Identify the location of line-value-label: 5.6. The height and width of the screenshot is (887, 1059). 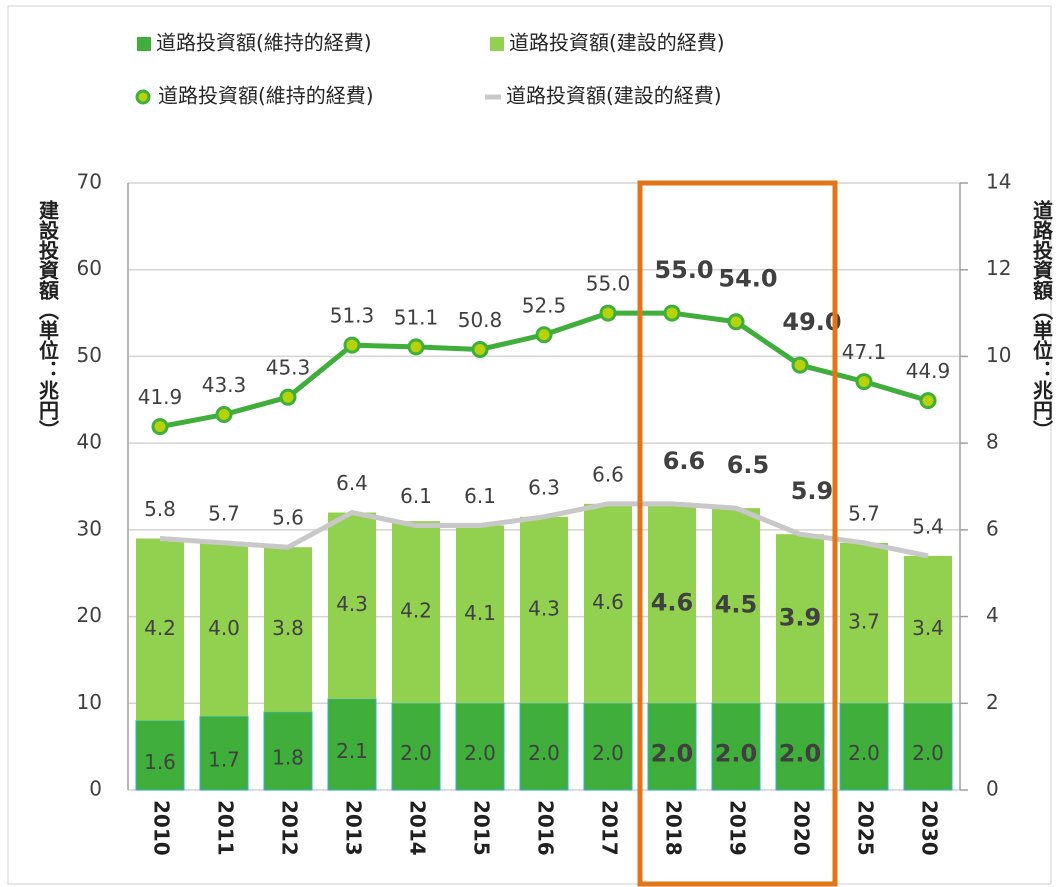
(288, 518).